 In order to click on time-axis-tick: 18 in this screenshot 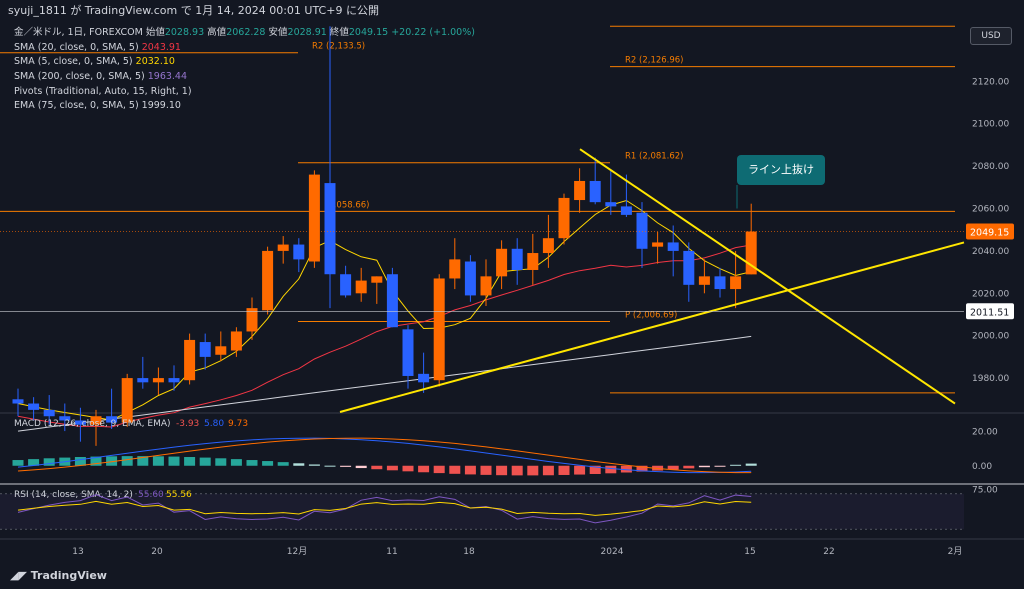, I will do `click(469, 552)`.